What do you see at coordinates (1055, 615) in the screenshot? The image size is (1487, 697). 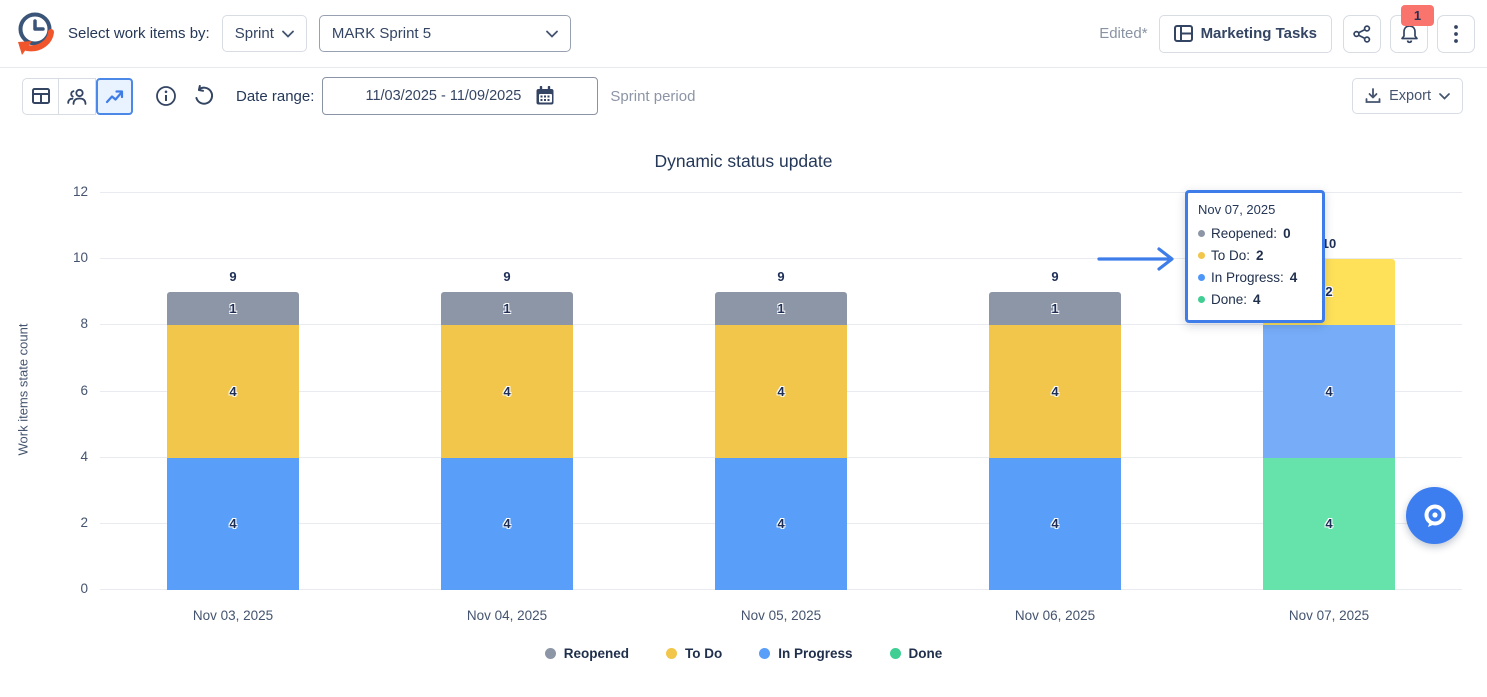 I see `x-axis-label: Nov 06, 2025` at bounding box center [1055, 615].